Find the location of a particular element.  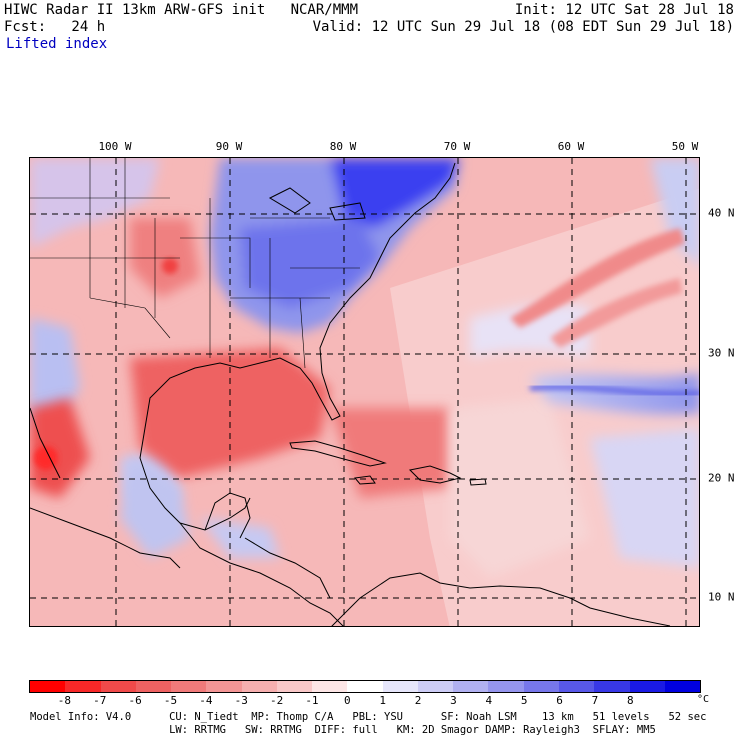

mexico-hotspot is located at coordinates (46, 458).